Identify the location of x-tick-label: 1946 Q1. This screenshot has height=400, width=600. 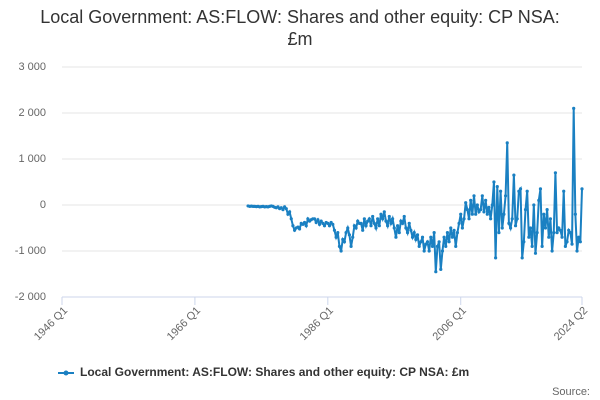
(51, 324).